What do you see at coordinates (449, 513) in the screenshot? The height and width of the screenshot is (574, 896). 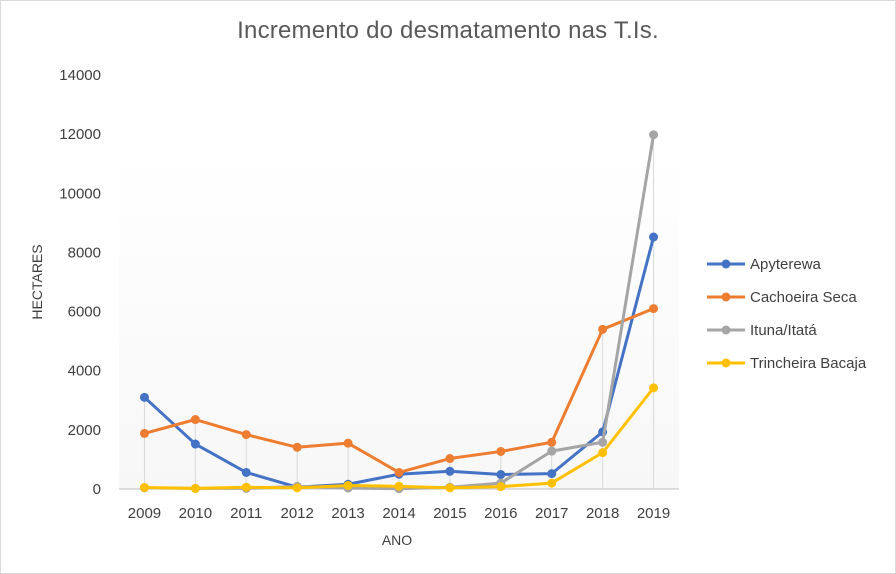 I see `x-tick-label: 2015` at bounding box center [449, 513].